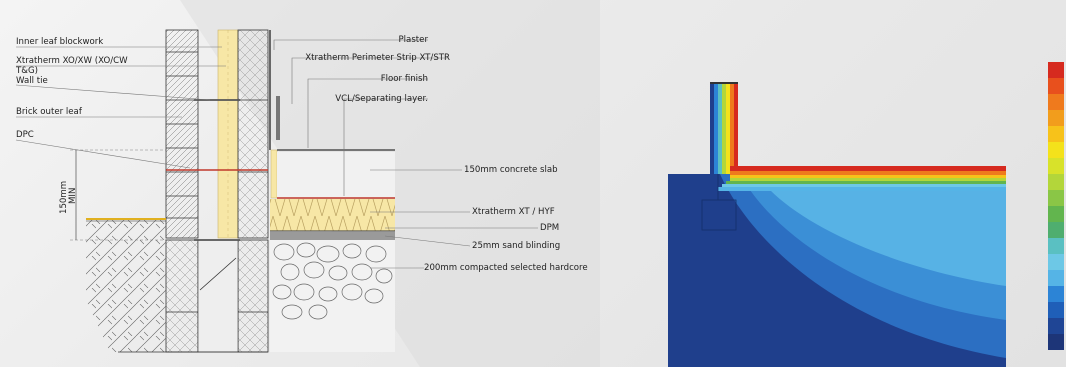 The image size is (1066, 367). What do you see at coordinates (549, 228) in the screenshot?
I see `label-dpm: DPM` at bounding box center [549, 228].